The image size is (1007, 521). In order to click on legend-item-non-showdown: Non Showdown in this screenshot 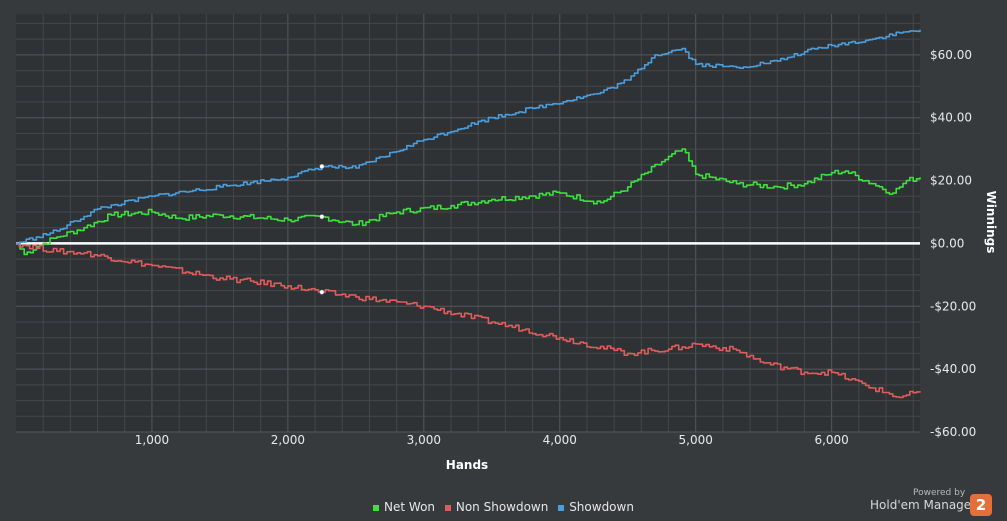, I will do `click(496, 507)`.